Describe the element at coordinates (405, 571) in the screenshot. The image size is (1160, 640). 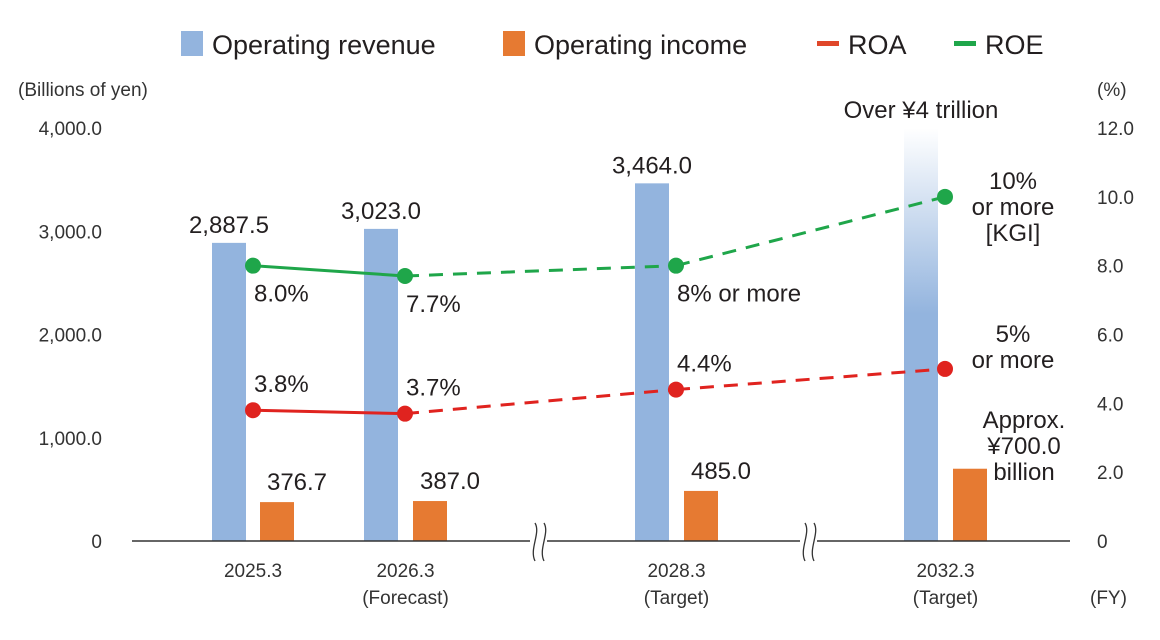
I see `category-label: 2026.3` at that location.